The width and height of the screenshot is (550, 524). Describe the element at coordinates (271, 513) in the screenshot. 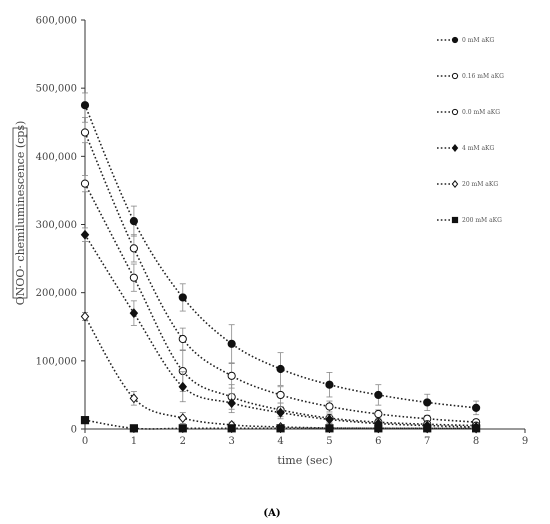

I see `panel-label: (A)` at that location.